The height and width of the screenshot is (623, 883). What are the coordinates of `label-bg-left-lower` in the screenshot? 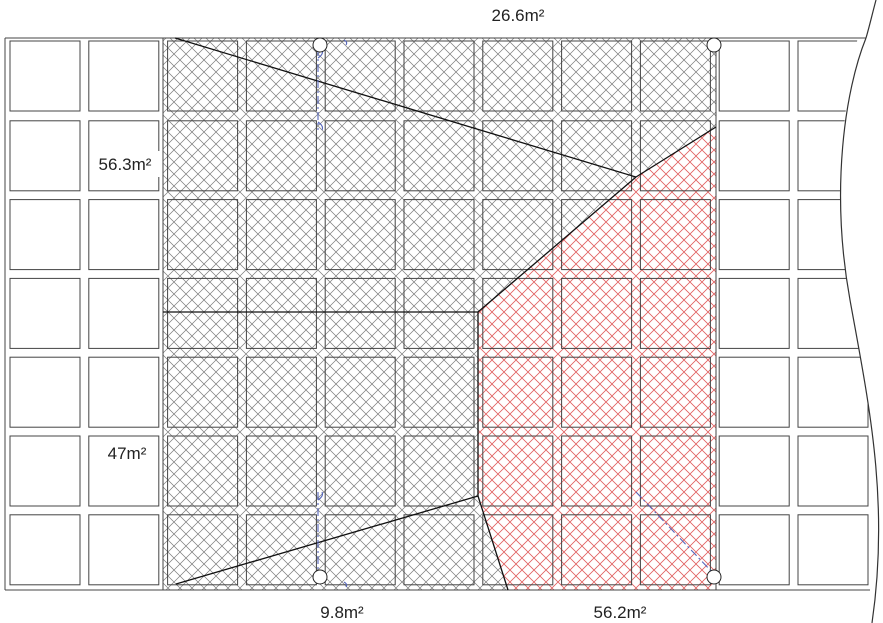 It's located at (127, 453).